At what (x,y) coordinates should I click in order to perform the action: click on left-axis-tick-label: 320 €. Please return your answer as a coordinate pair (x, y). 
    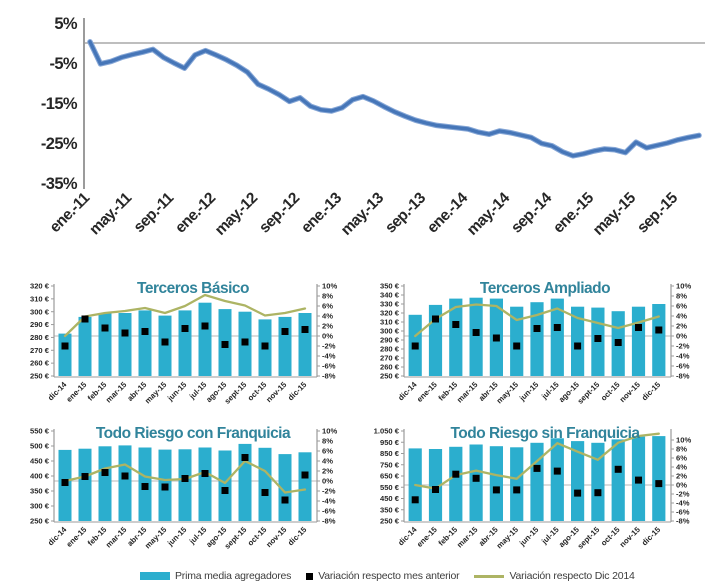
    Looking at the image, I should click on (40, 286).